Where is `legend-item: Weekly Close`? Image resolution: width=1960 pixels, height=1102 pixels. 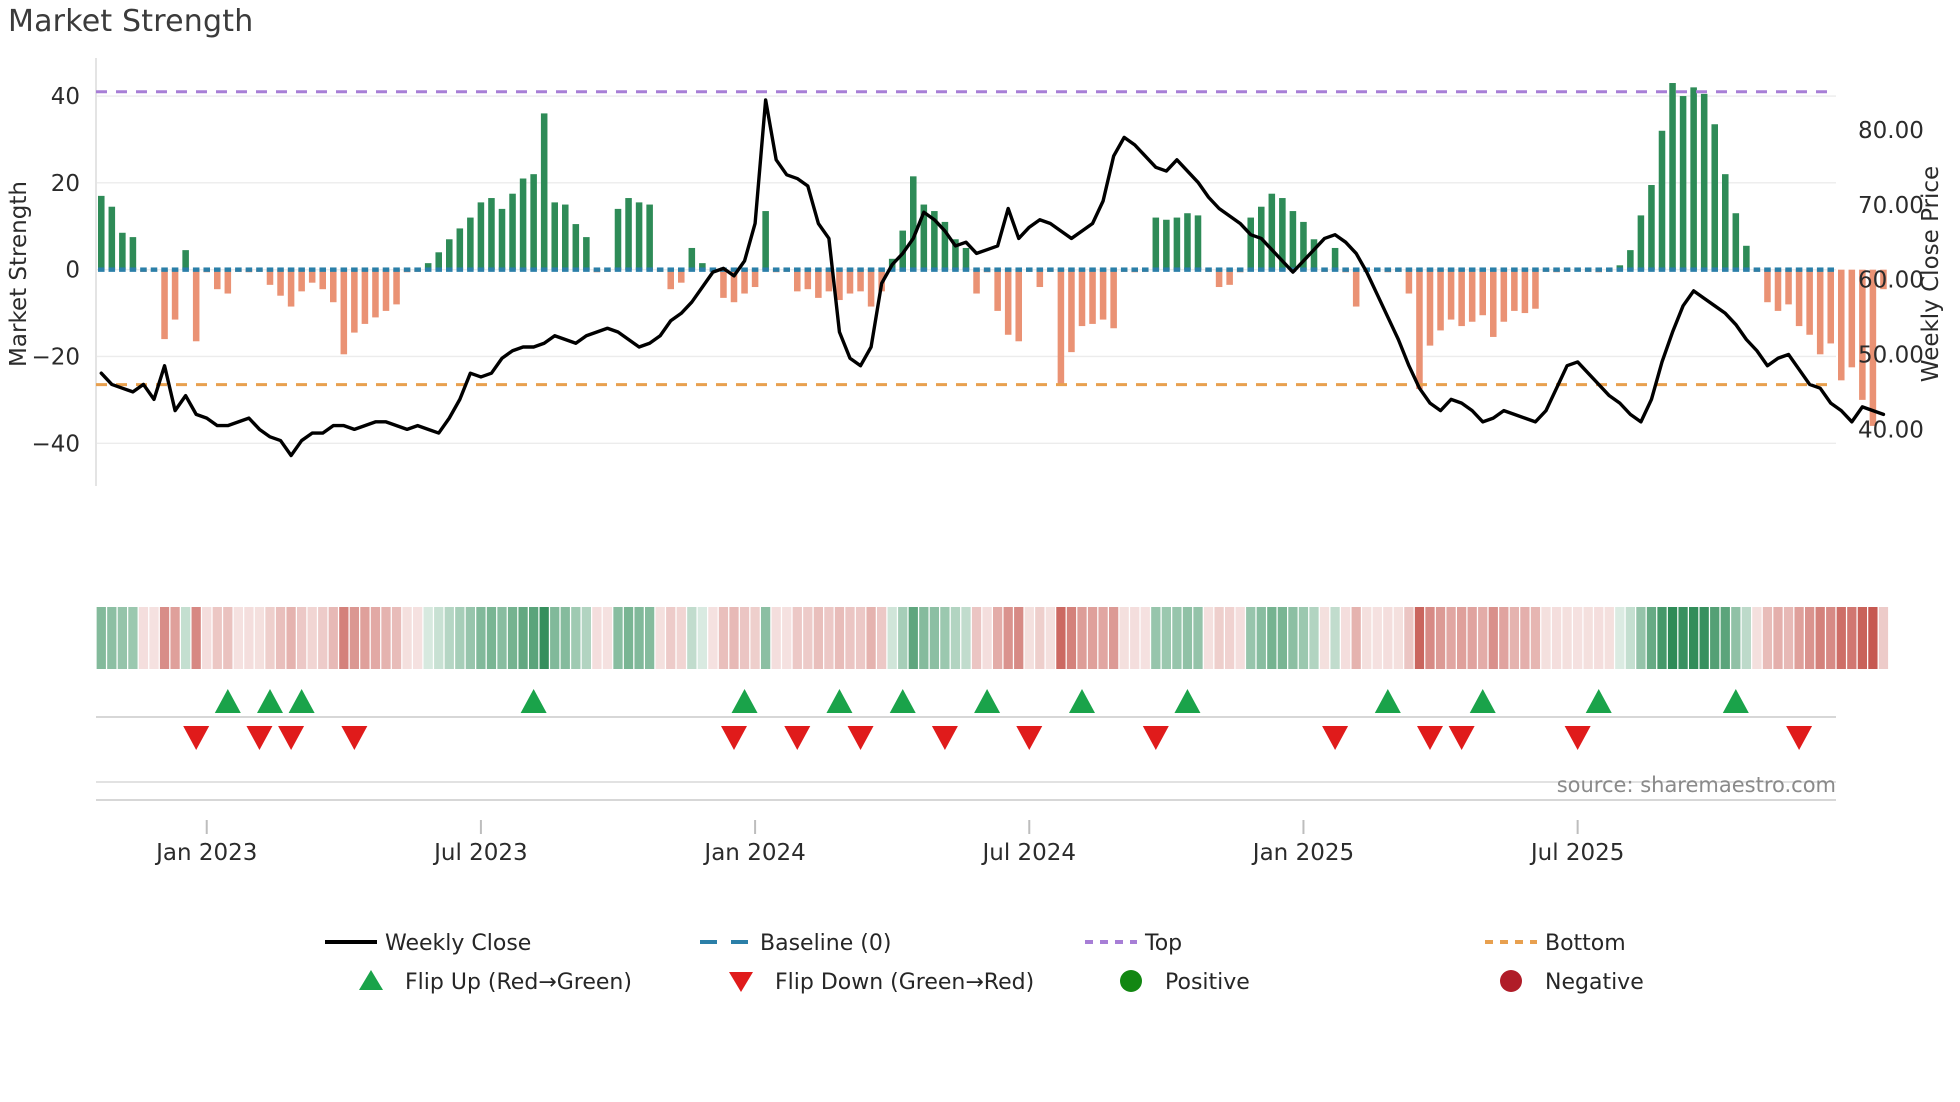
legend-item: Weekly Close is located at coordinates (428, 943).